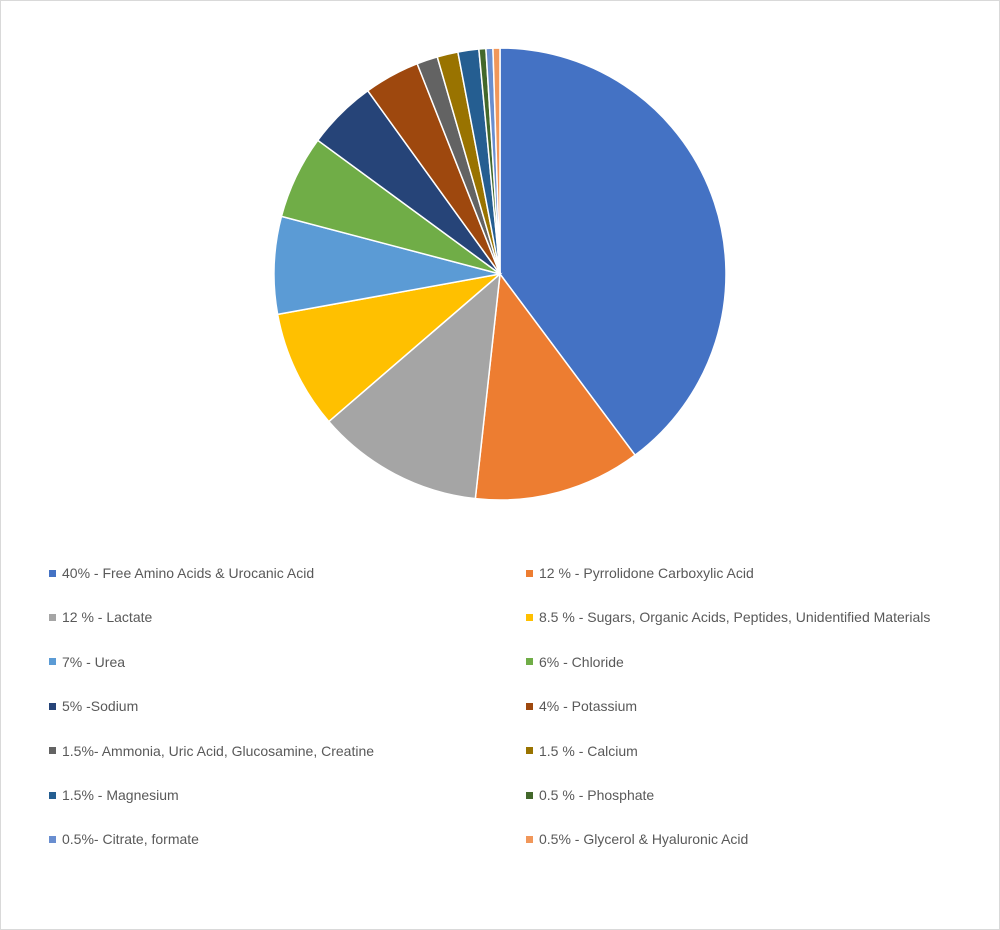  I want to click on legend-item: 0.5 % - Phosphate, so click(590, 795).